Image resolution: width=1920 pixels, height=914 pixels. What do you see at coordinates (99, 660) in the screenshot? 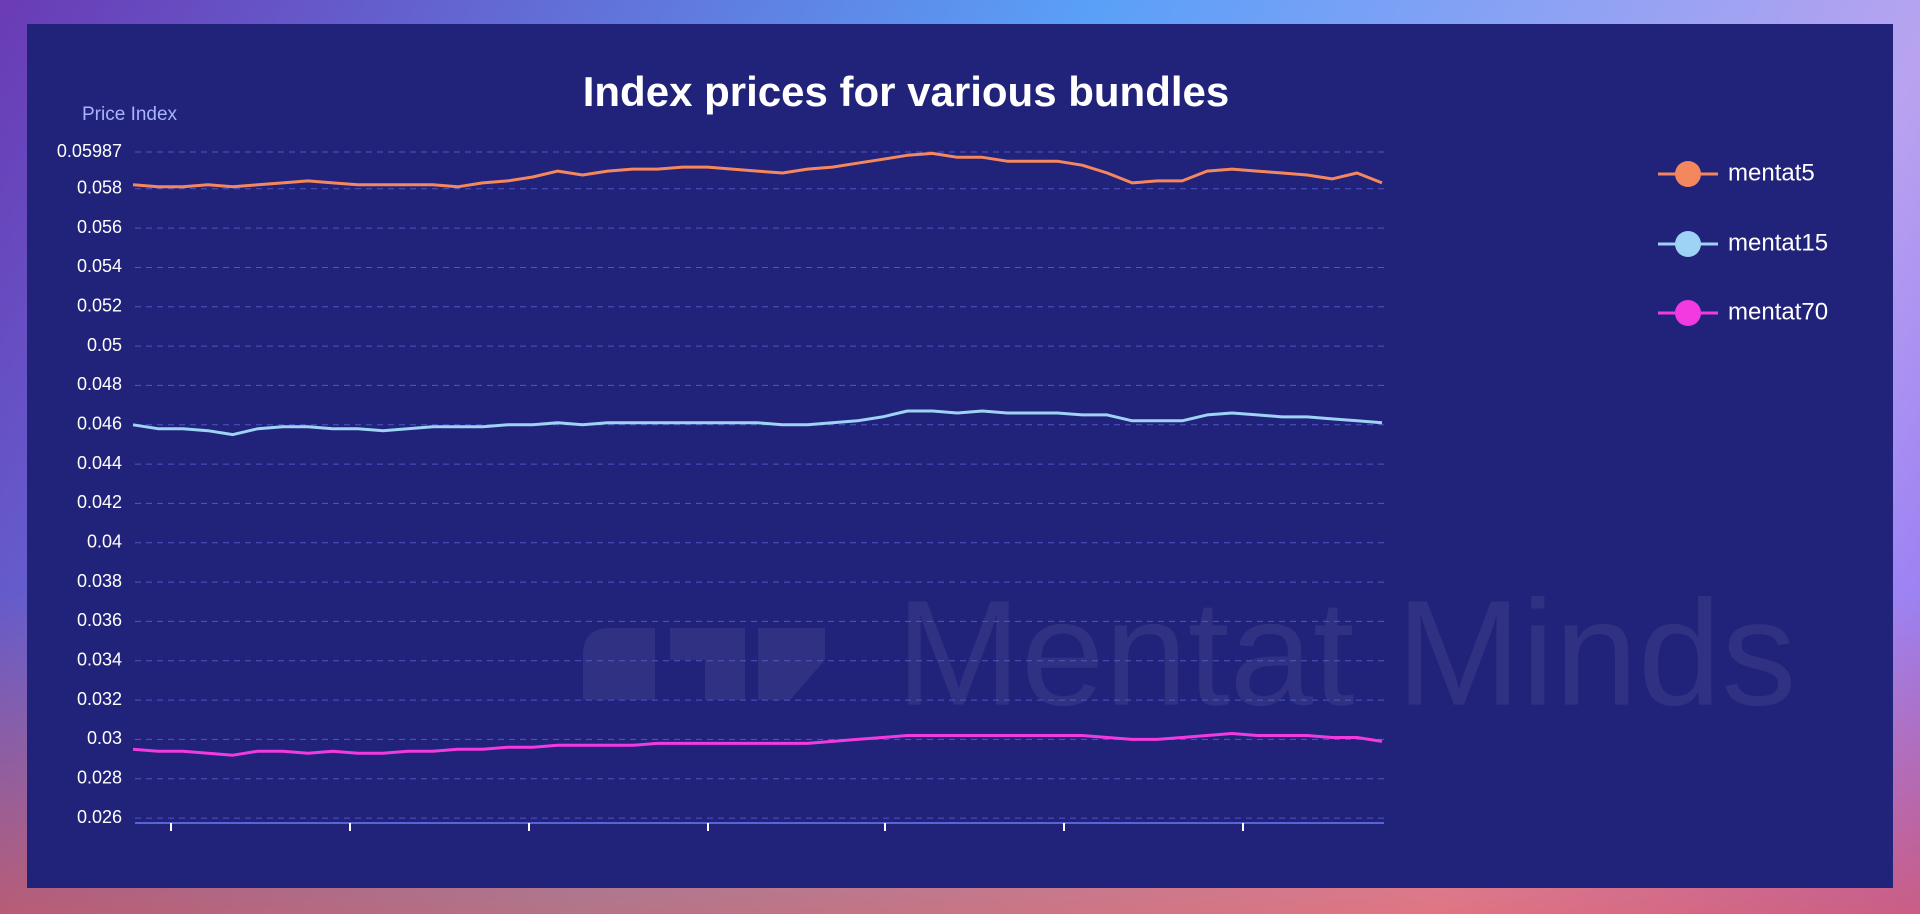
I see `y-tick-label: 0.034` at bounding box center [99, 660].